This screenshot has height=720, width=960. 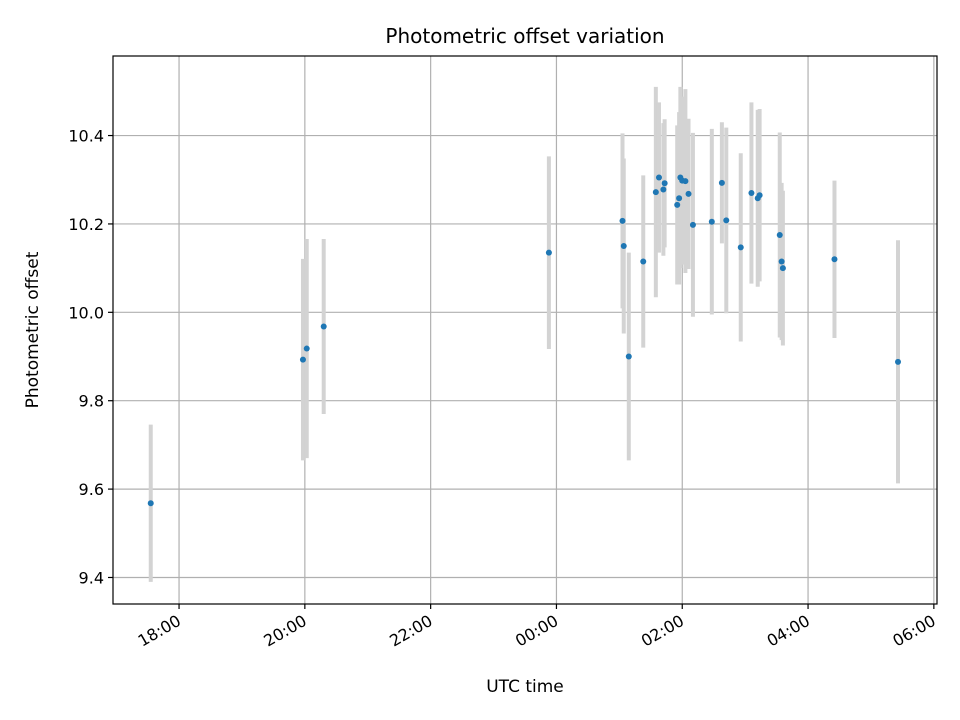 I want to click on y-tick-label: 10.4, so click(x=86, y=136).